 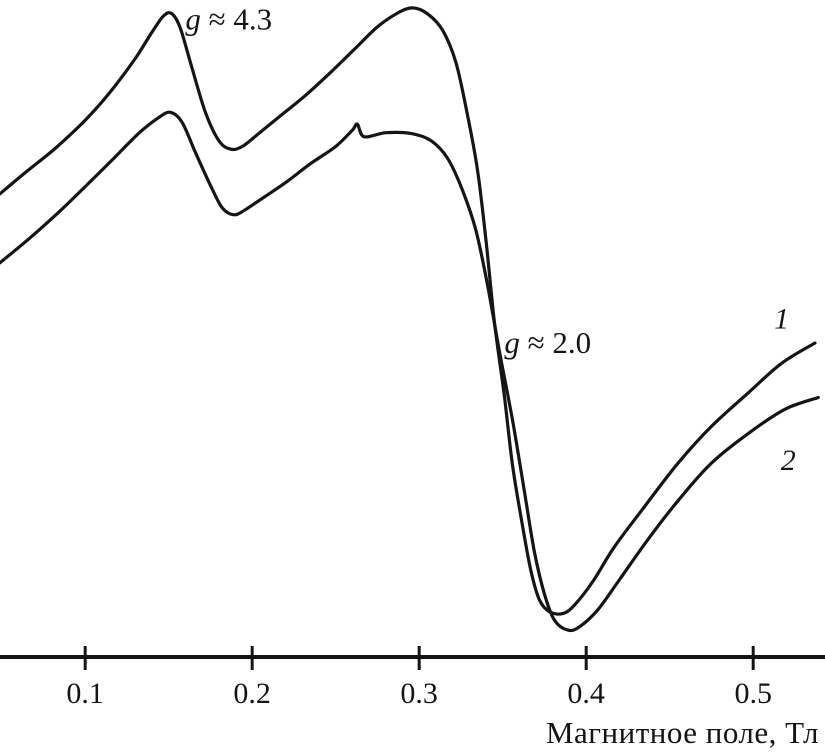 I want to click on annotation-curve-1-label: 1, so click(x=781, y=318).